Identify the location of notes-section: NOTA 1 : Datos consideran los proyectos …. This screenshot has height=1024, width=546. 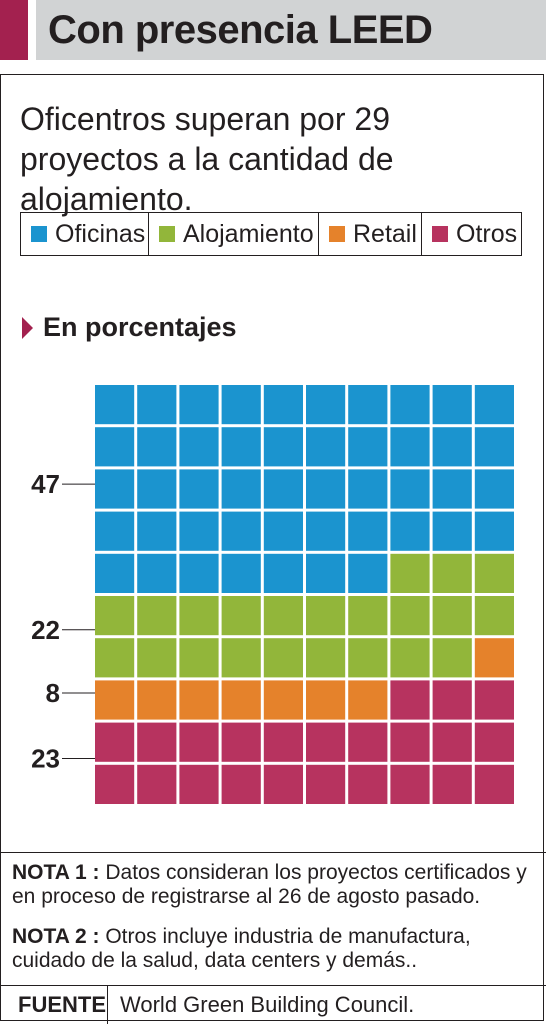
(273, 912).